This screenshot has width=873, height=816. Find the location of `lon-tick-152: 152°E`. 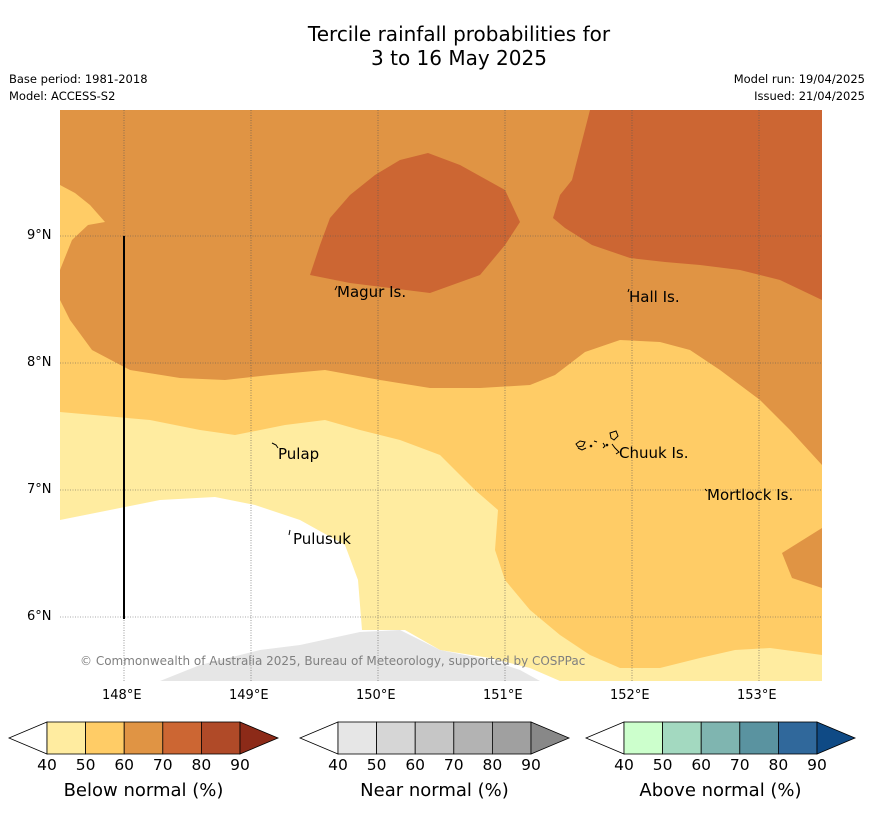

lon-tick-152: 152°E is located at coordinates (630, 695).